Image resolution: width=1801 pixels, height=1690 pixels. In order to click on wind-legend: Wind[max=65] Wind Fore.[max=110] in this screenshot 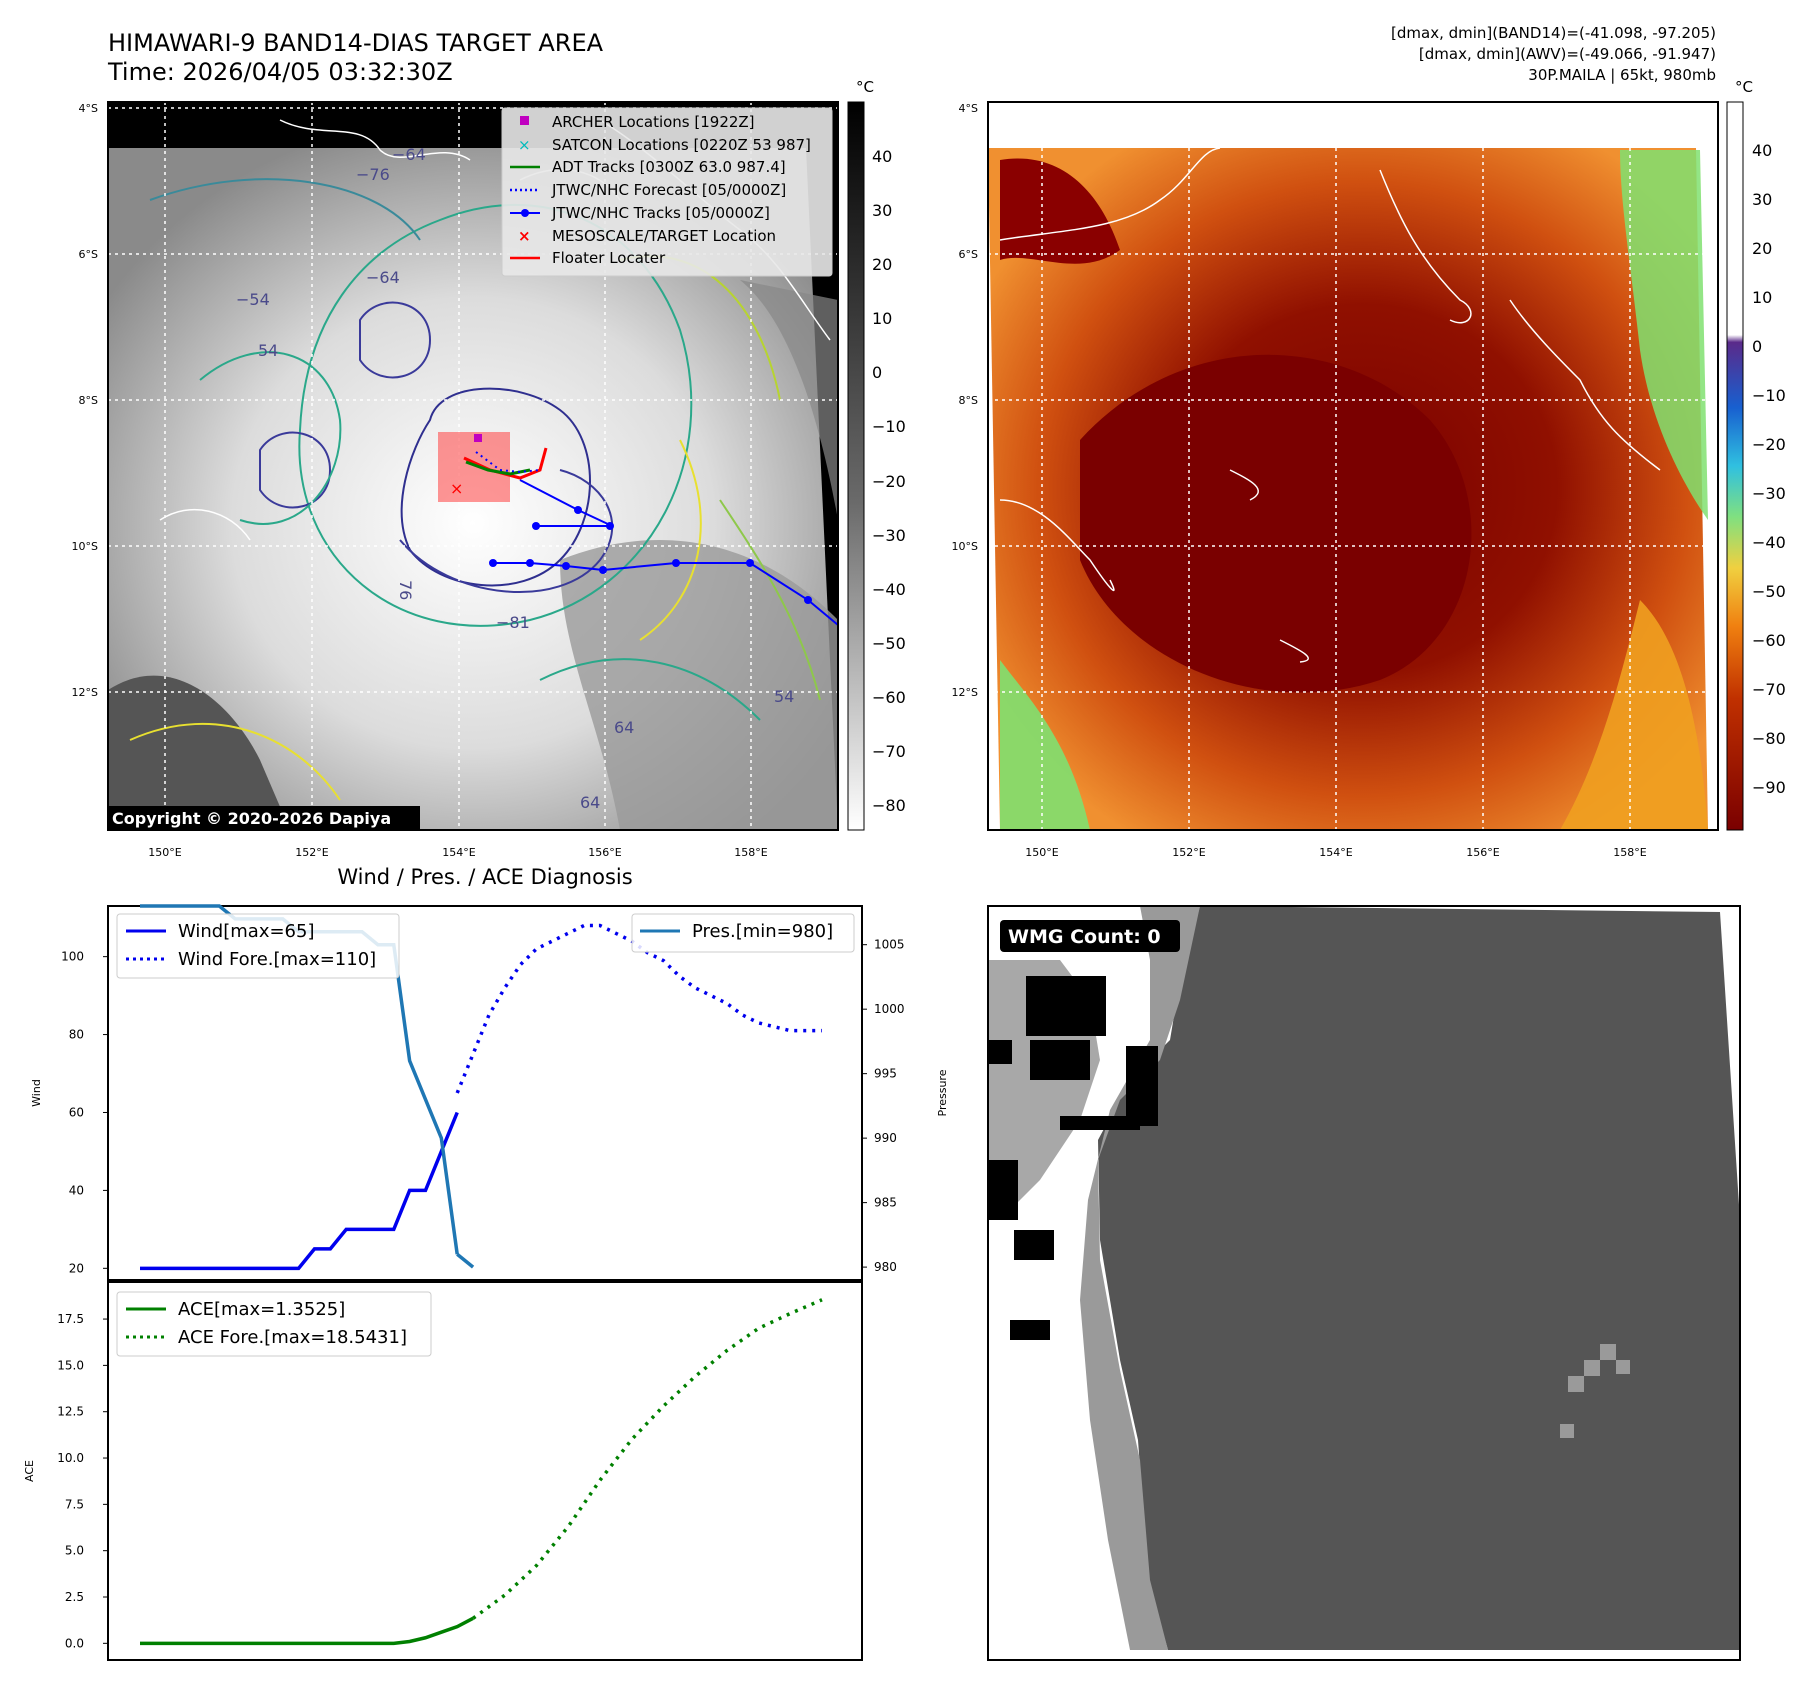, I will do `click(258, 946)`.